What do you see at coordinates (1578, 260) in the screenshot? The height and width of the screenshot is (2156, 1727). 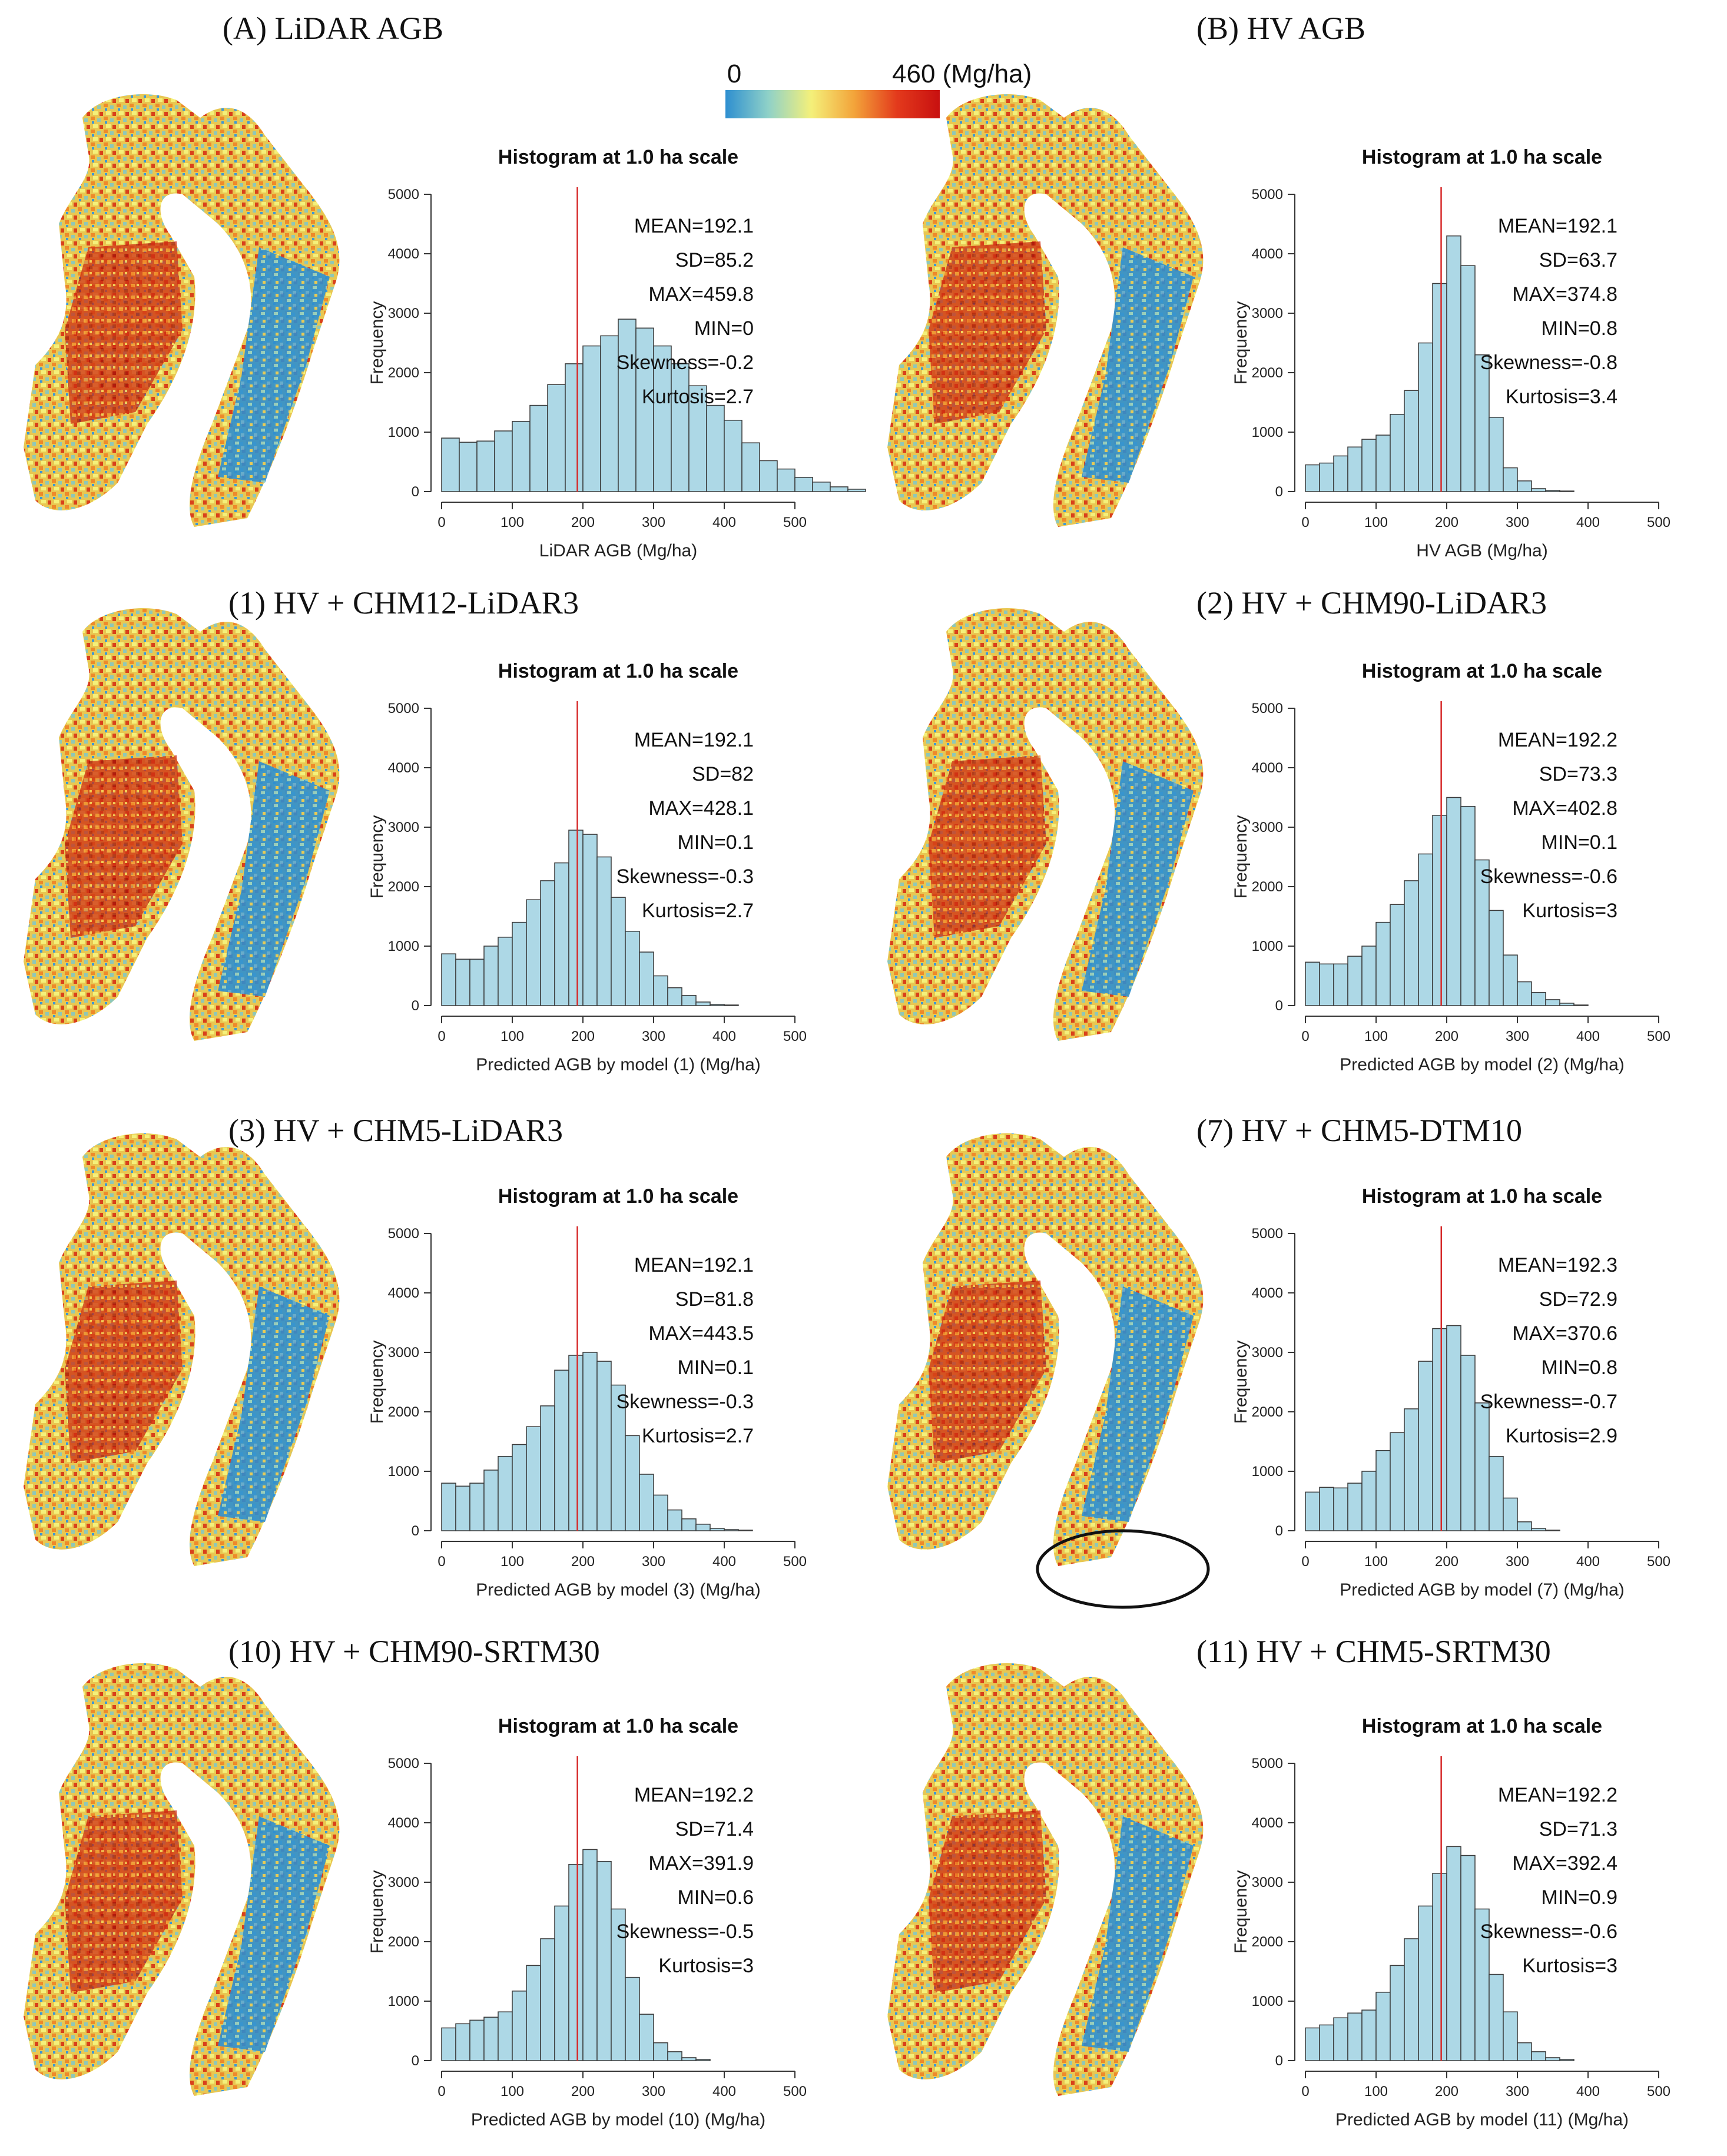 I see `stat-line: SD=63.7` at bounding box center [1578, 260].